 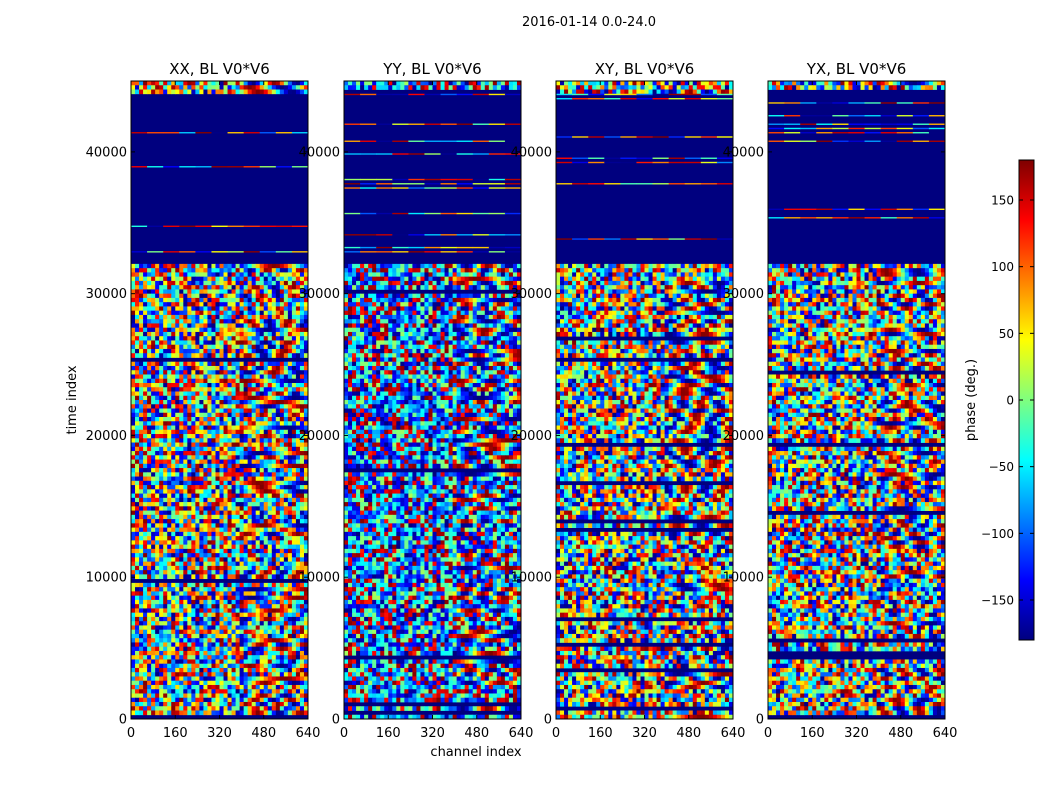 What do you see at coordinates (645, 69) in the screenshot?
I see `panel-title: XY, BL V0*V6` at bounding box center [645, 69].